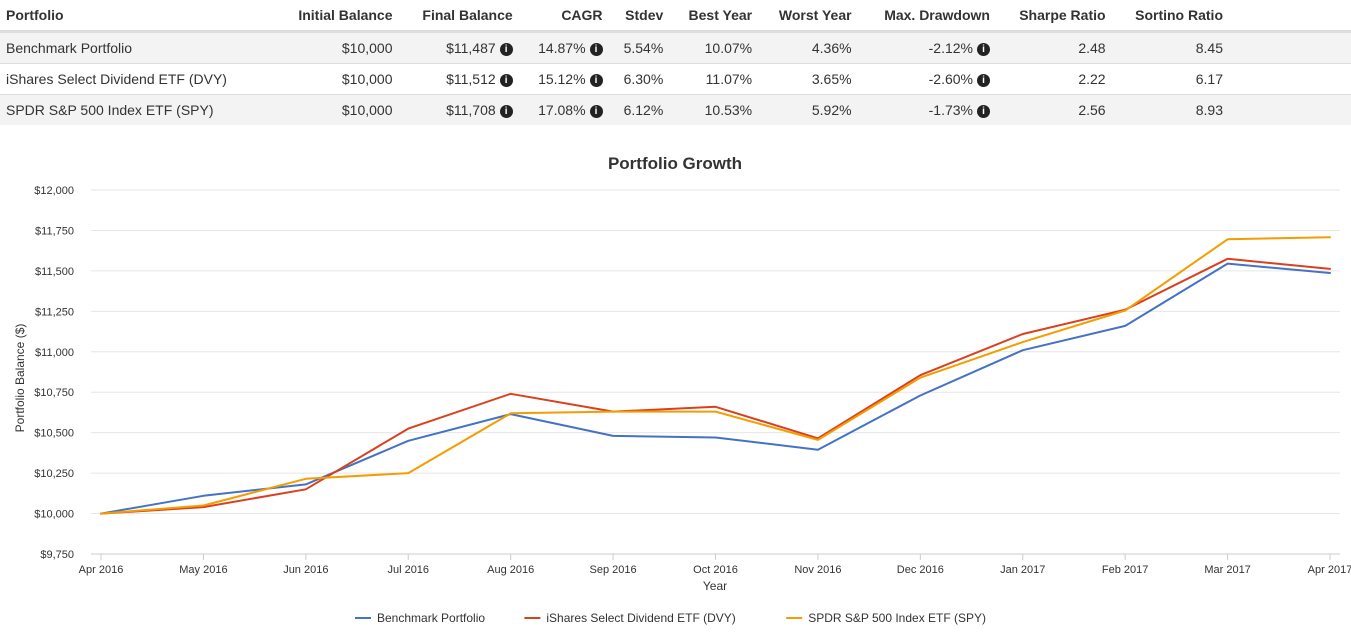  I want to click on legend-label: iShares Select Dividend ETF (DVY), so click(640, 618).